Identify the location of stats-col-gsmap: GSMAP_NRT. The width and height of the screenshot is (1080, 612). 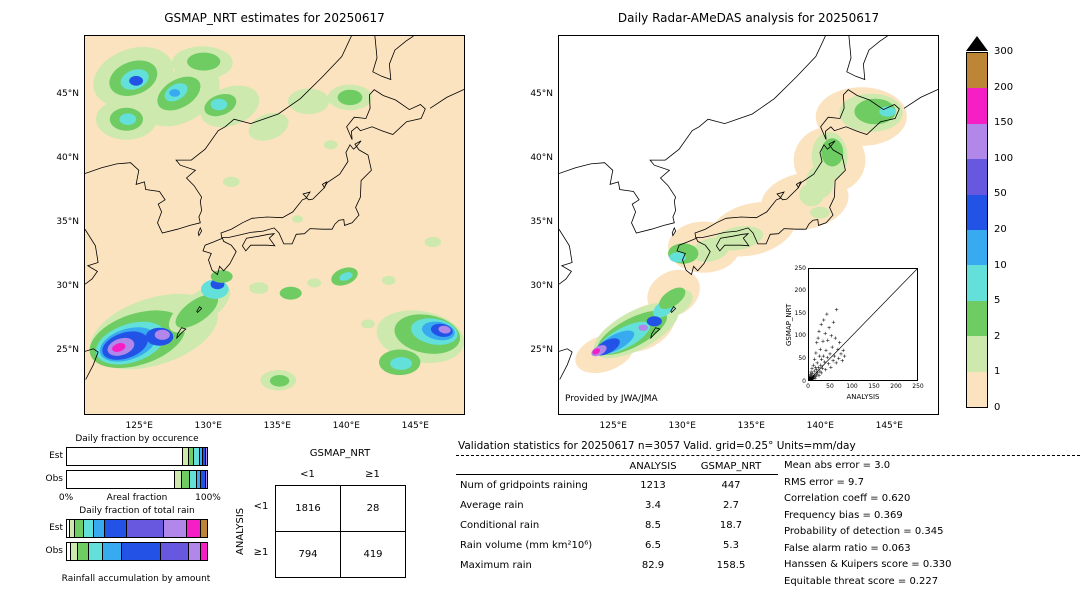
(731, 466).